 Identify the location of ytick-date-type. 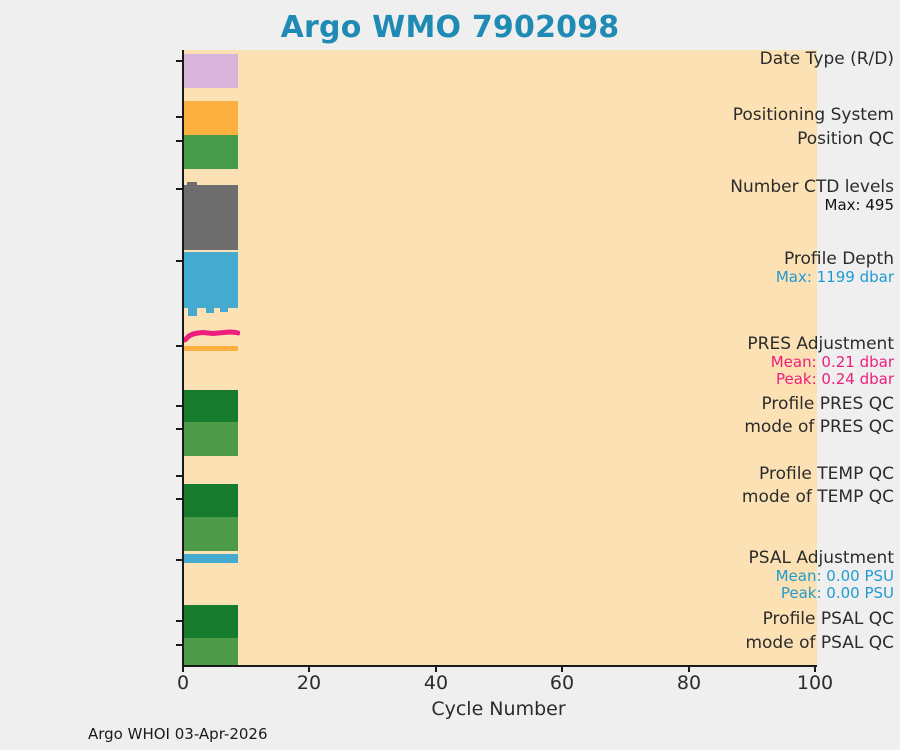
(179, 61).